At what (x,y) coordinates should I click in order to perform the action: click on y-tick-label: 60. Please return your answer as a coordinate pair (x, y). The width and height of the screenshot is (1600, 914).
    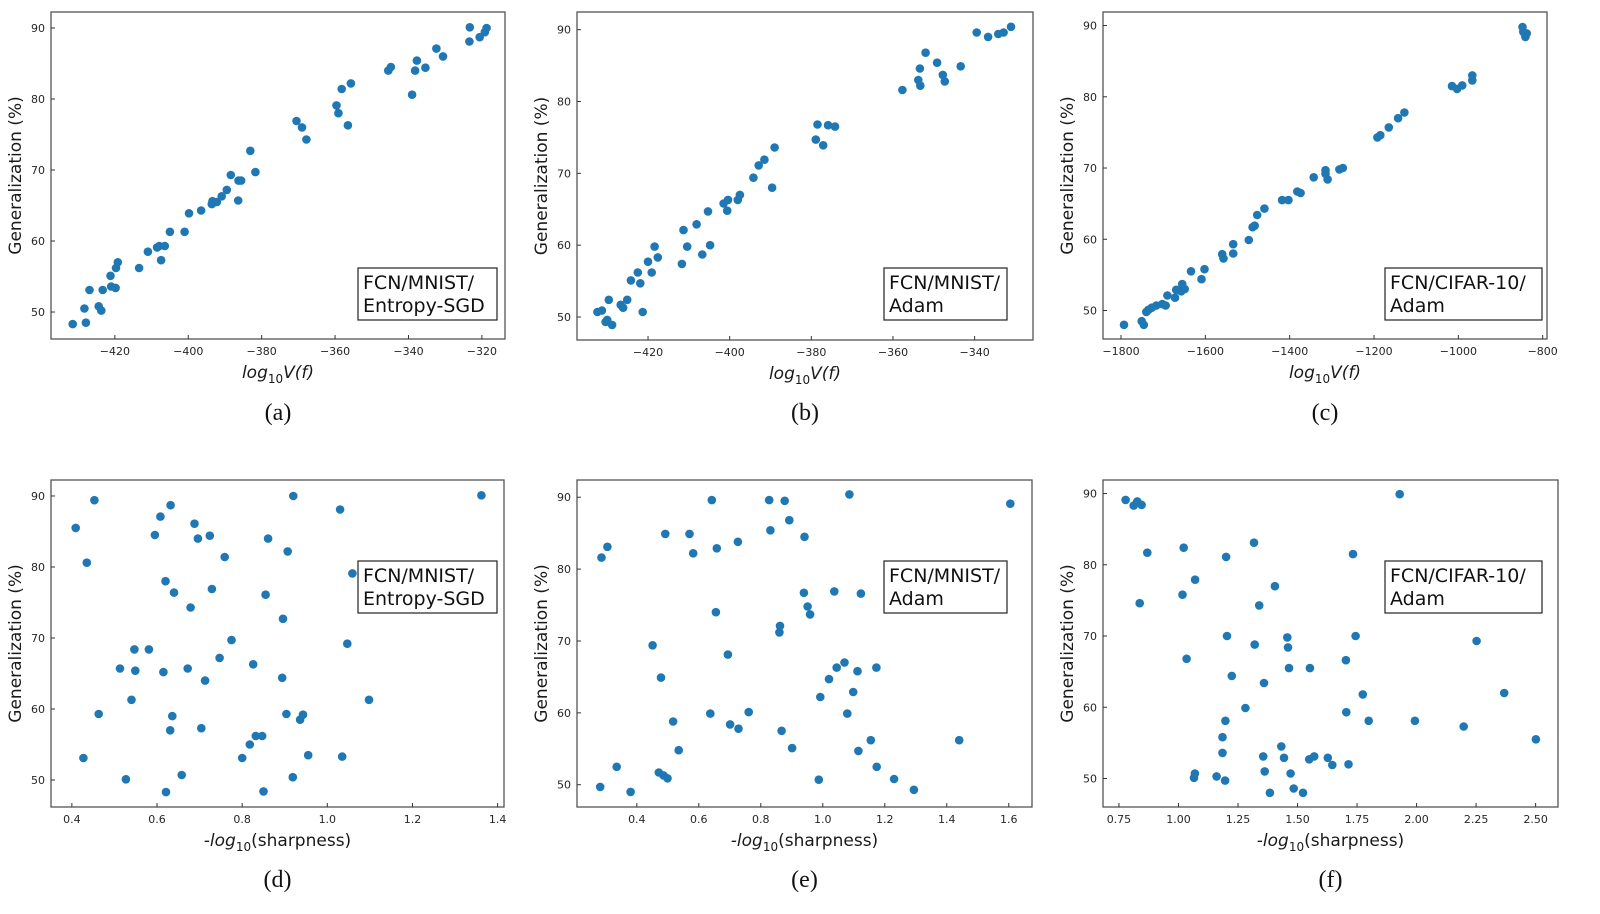
    Looking at the image, I should click on (1090, 707).